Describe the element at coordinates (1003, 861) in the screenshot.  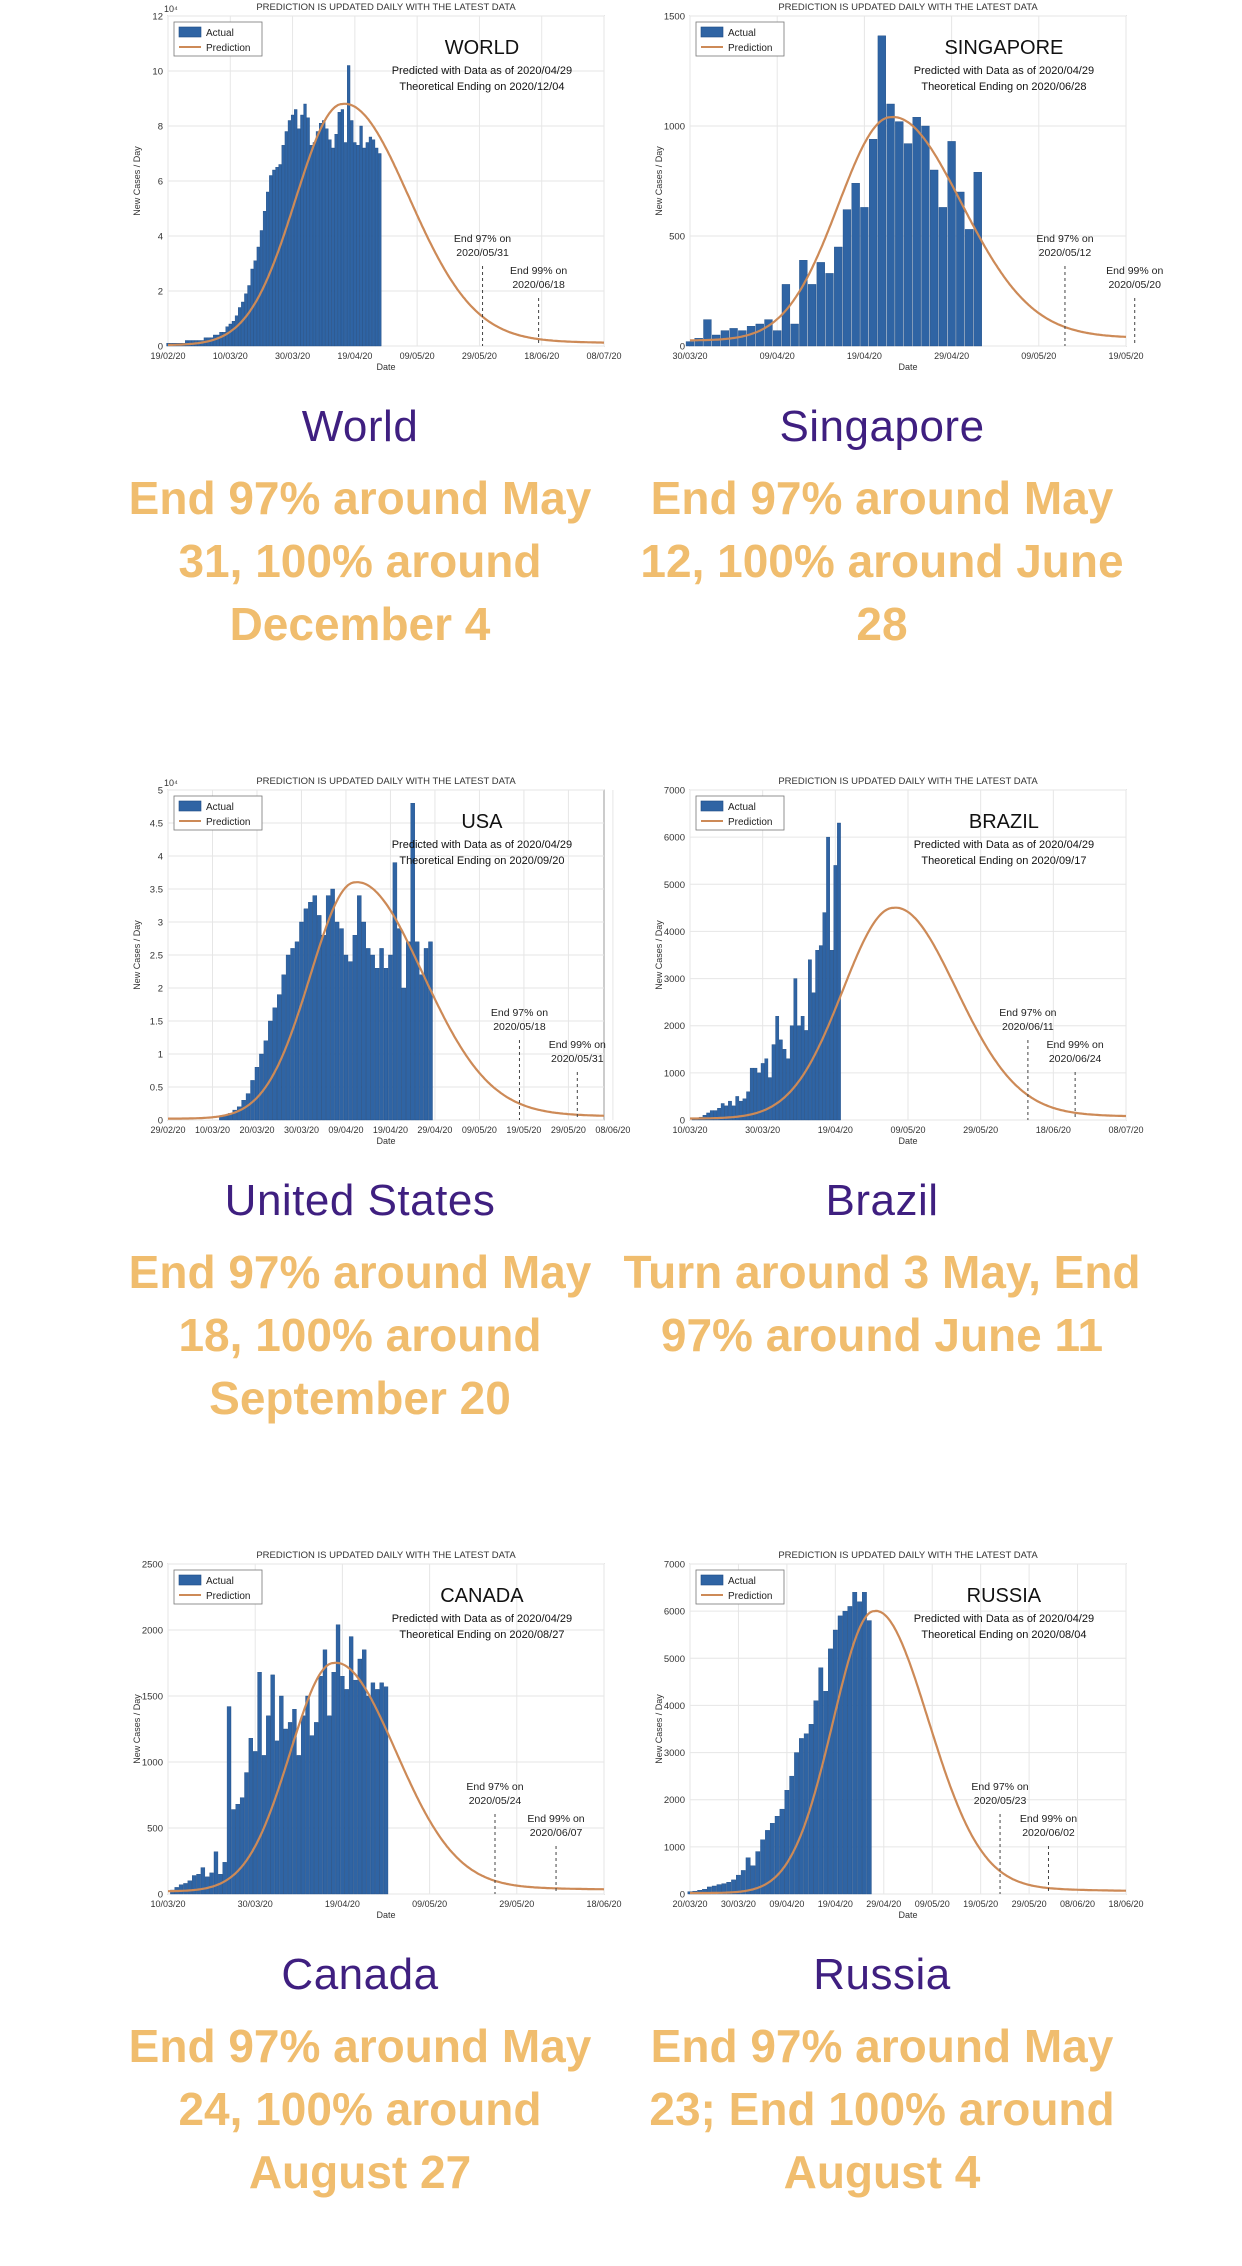
I see `chart-theoretical-ending: Theoretical Ending on 2020/09/17` at that location.